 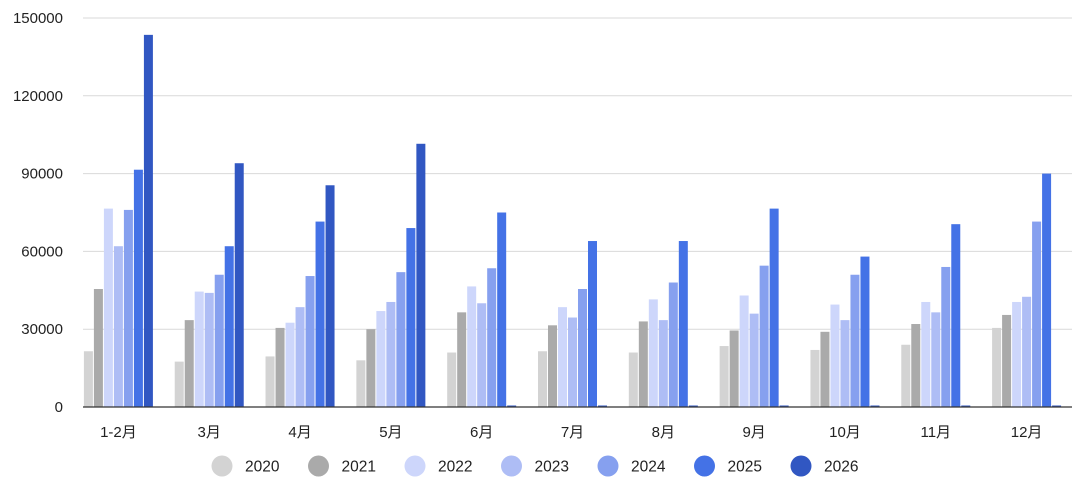 I want to click on legend-item-2021: 2021, so click(x=342, y=466).